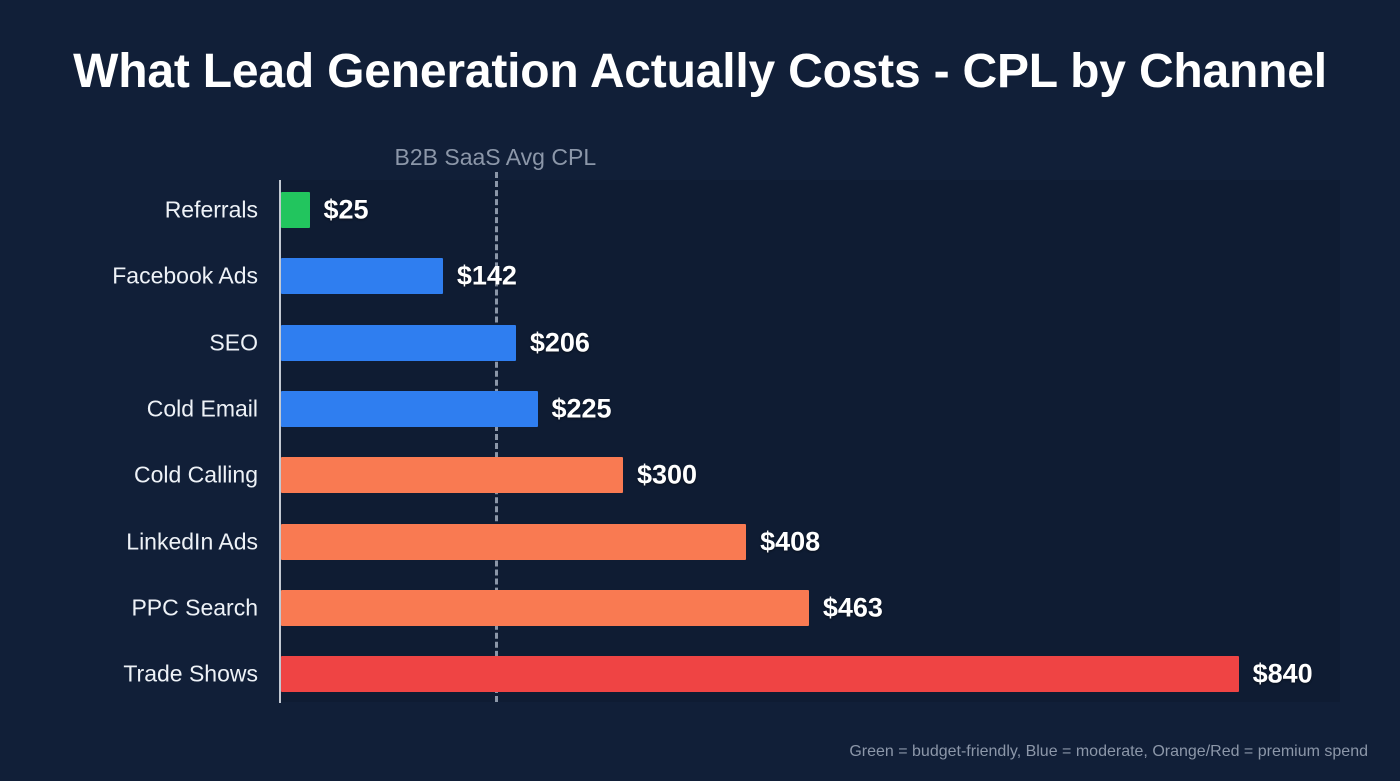 The width and height of the screenshot is (1400, 781). Describe the element at coordinates (667, 474) in the screenshot. I see `bar-value-label: $300` at that location.